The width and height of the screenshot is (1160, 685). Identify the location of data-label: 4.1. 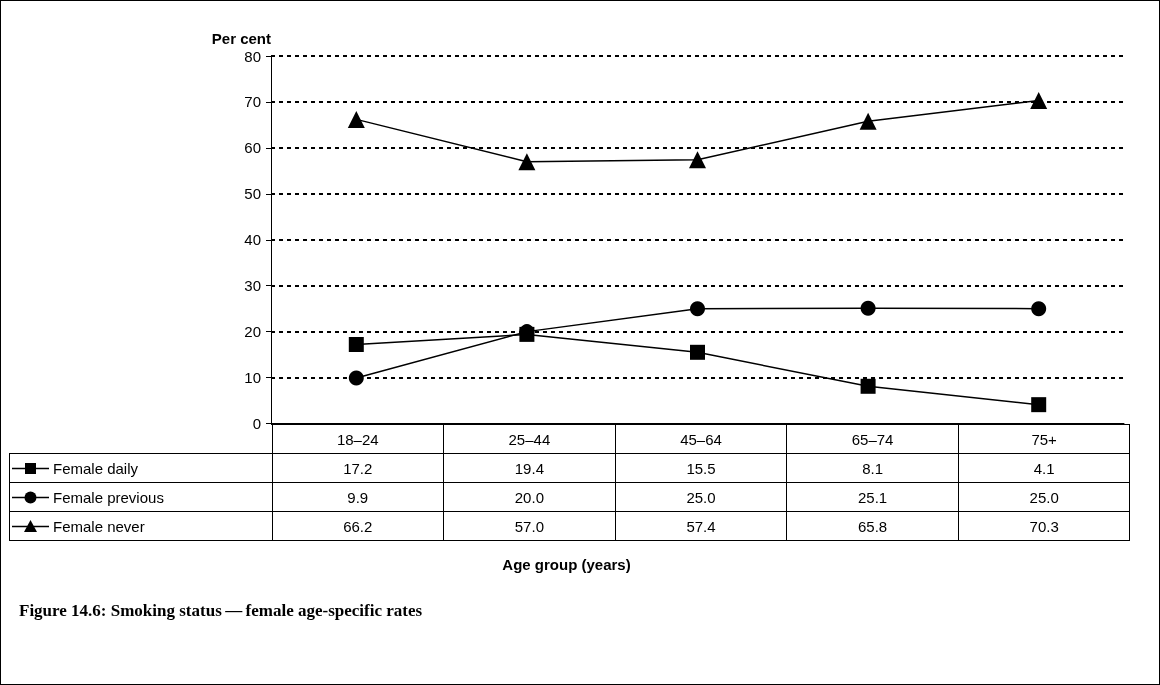
(1044, 468).